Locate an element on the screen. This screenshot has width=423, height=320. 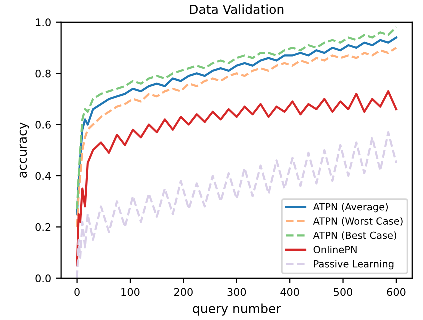
y-tick-label: 0.2 is located at coordinates (43, 227).